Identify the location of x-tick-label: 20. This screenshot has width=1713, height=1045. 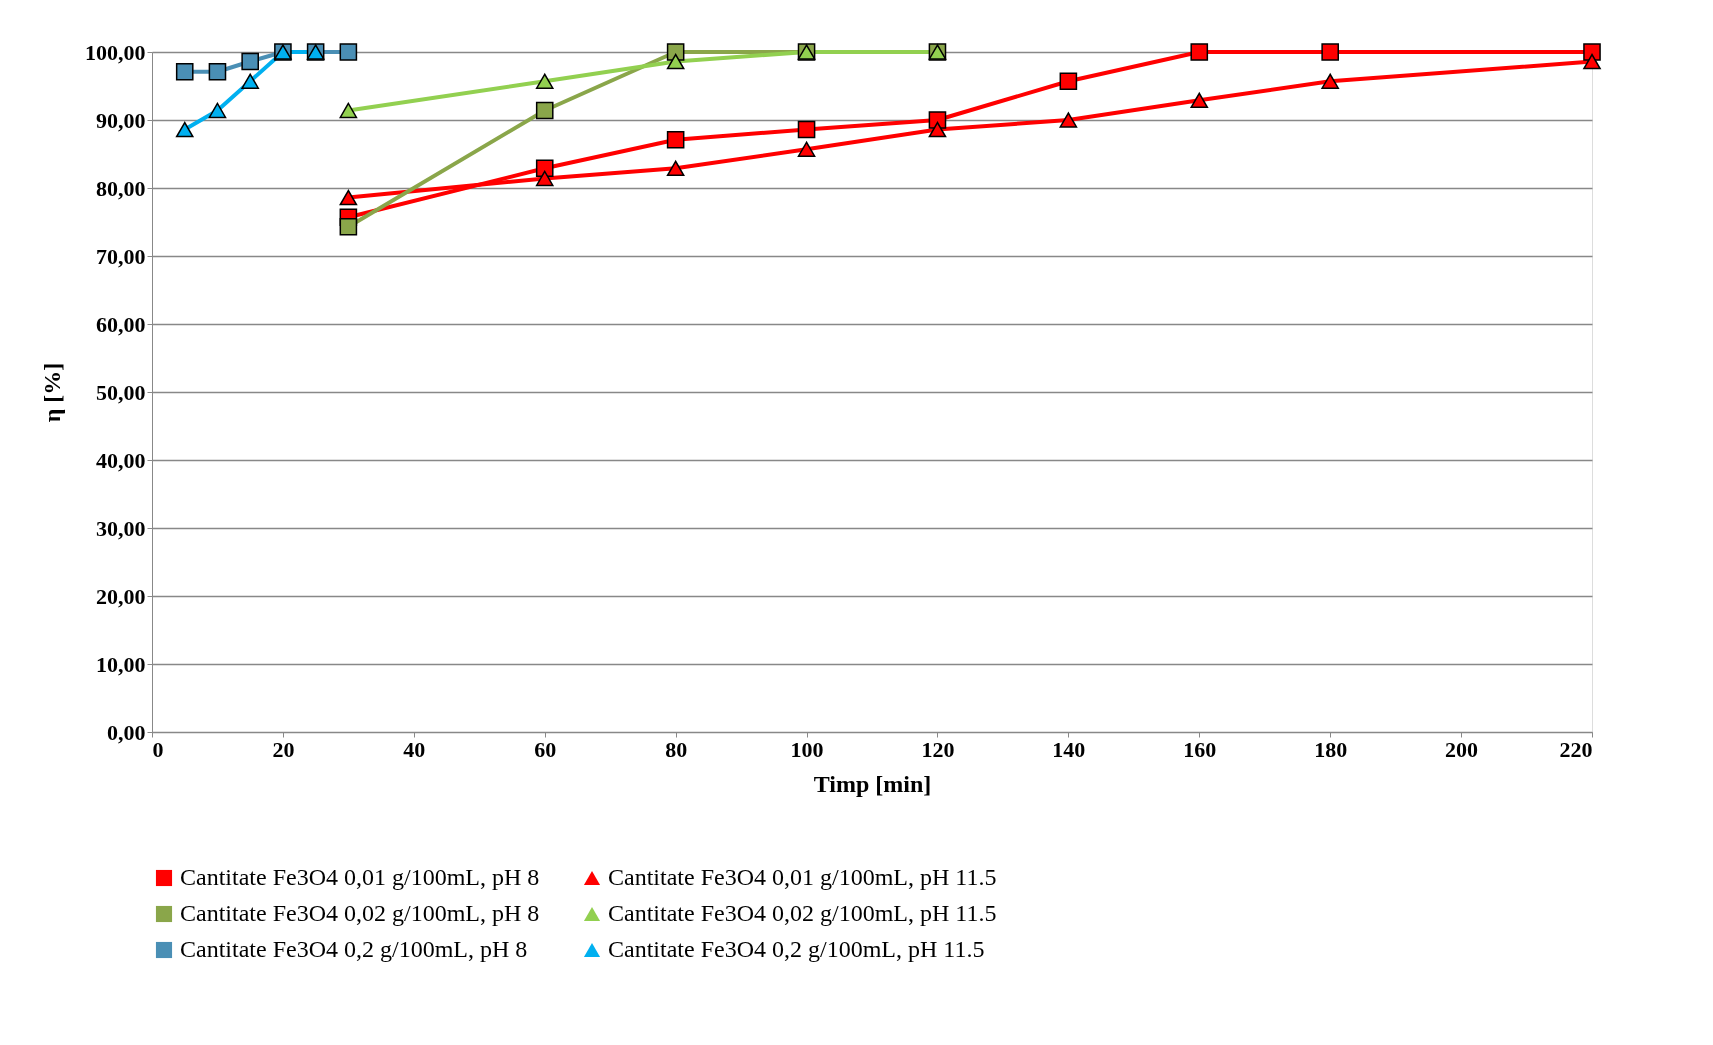
(283, 749).